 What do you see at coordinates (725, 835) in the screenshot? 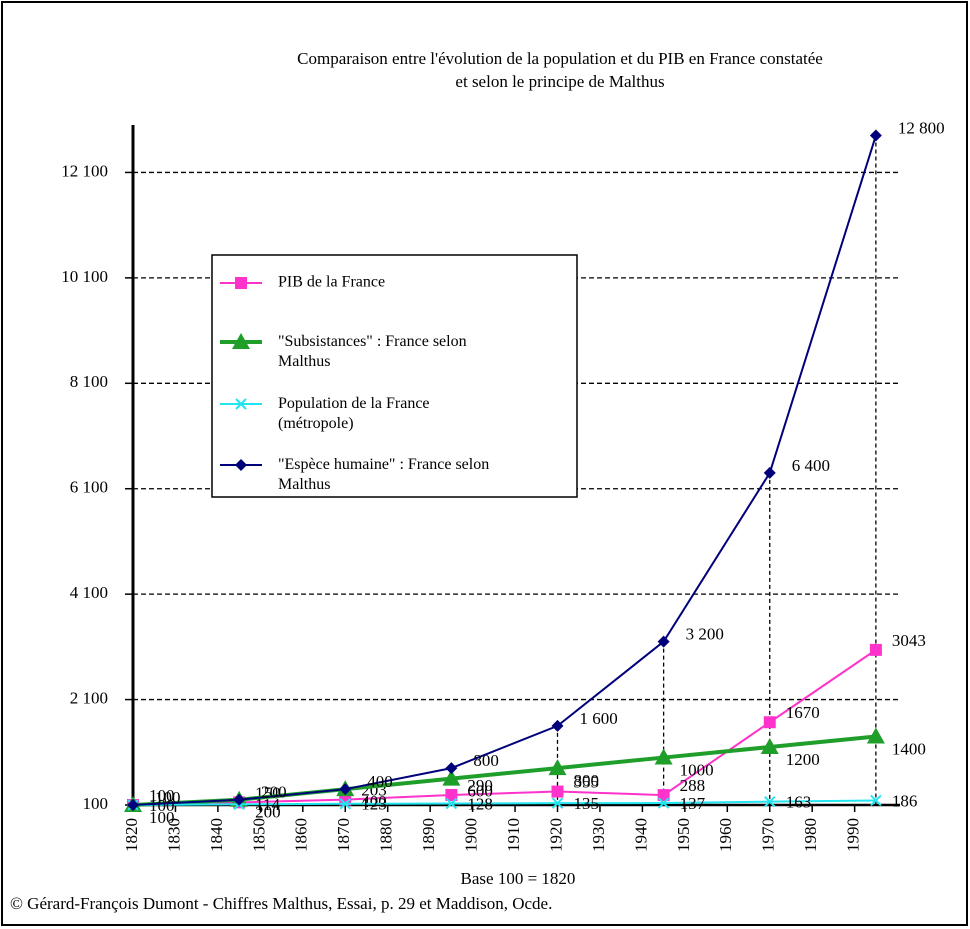
I see `x-tick-label: 1960` at bounding box center [725, 835].